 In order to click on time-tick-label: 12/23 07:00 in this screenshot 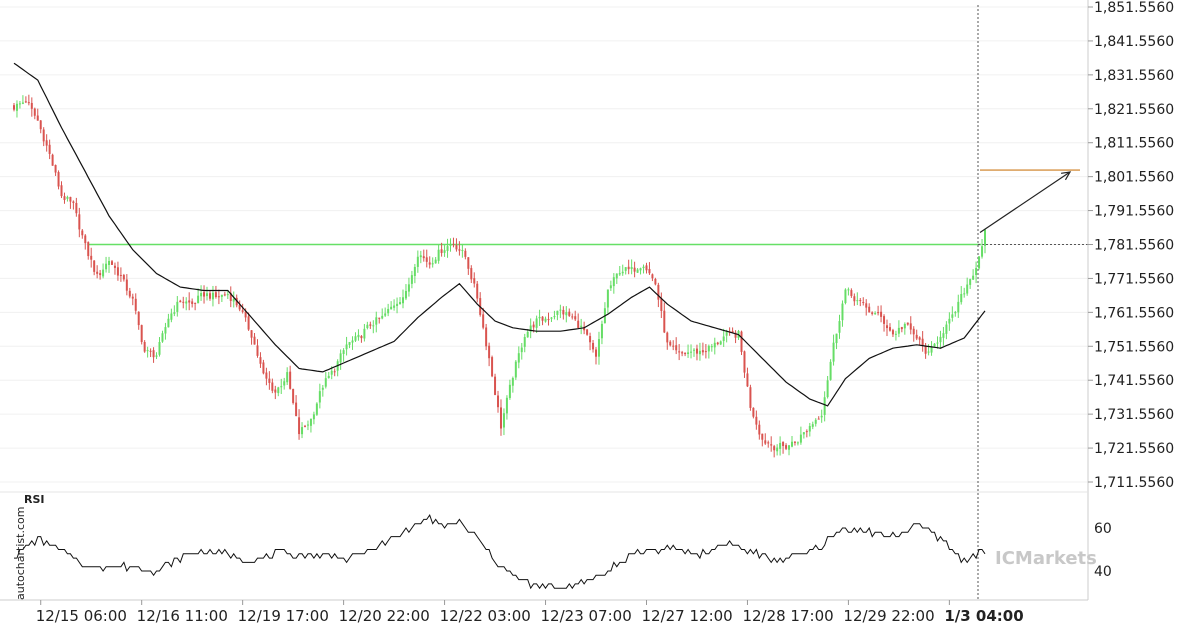, I will do `click(586, 616)`.